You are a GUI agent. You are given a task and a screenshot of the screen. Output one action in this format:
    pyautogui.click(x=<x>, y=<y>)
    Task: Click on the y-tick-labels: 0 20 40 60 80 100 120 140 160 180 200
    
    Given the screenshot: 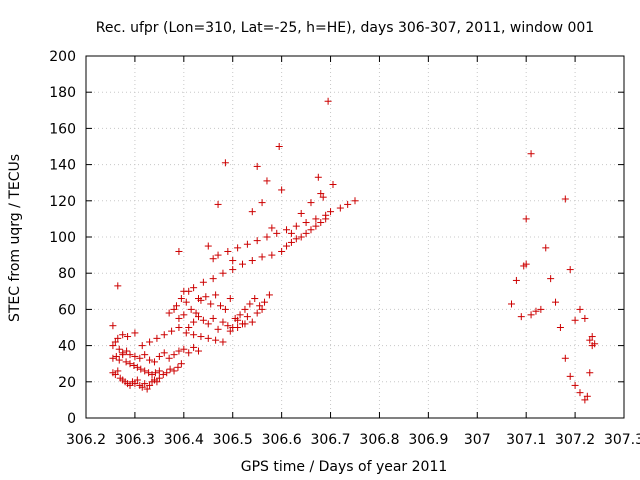 What is the action you would take?
    pyautogui.click(x=62, y=238)
    